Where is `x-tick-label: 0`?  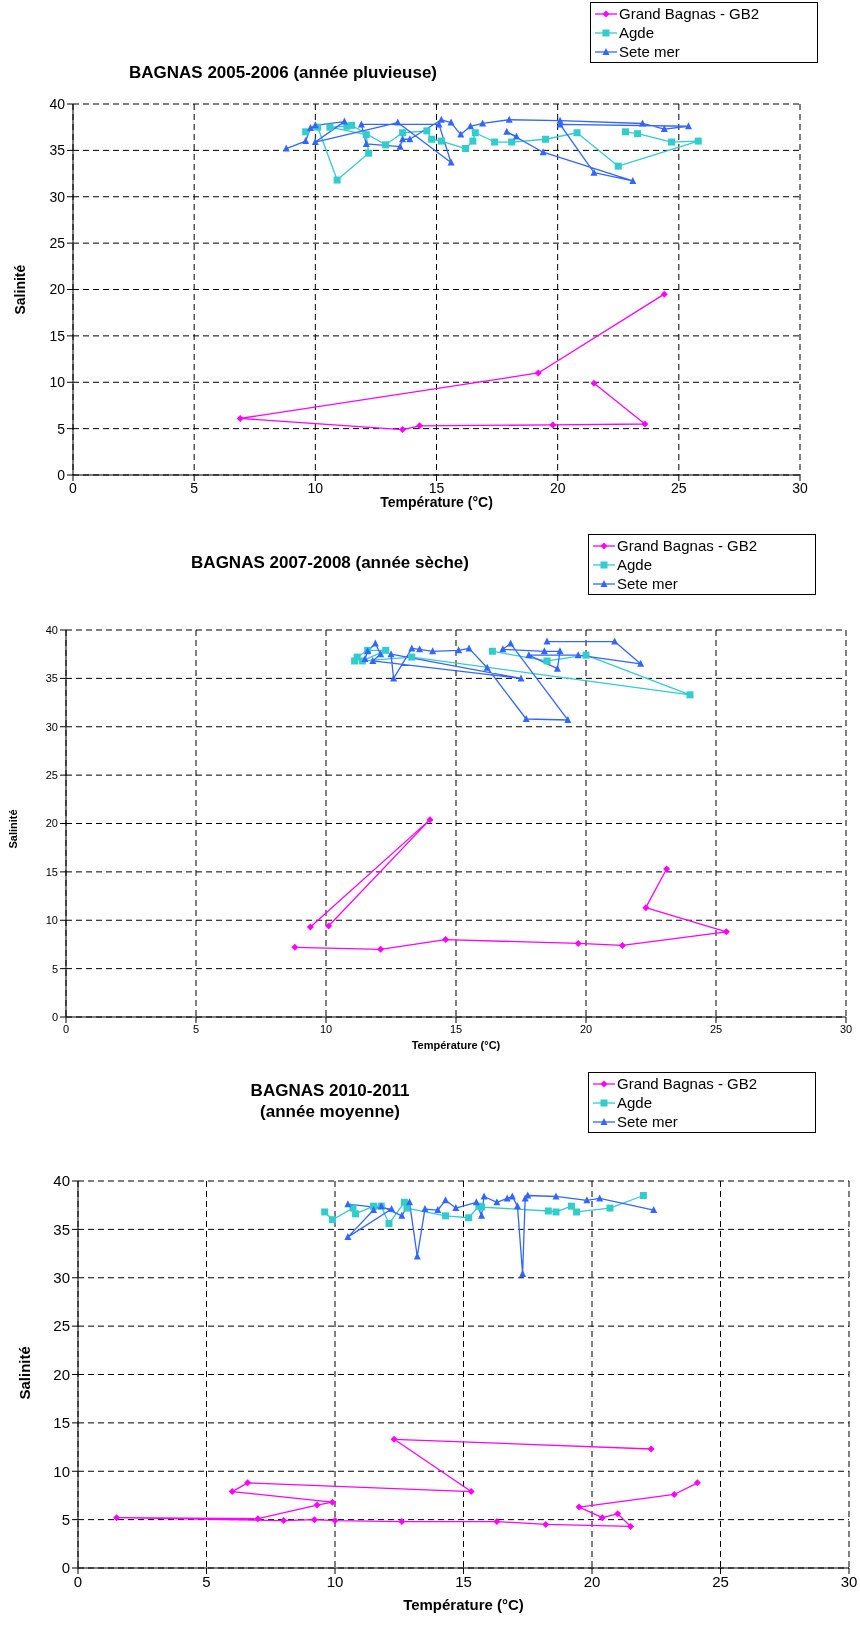 x-tick-label: 0 is located at coordinates (78, 1581).